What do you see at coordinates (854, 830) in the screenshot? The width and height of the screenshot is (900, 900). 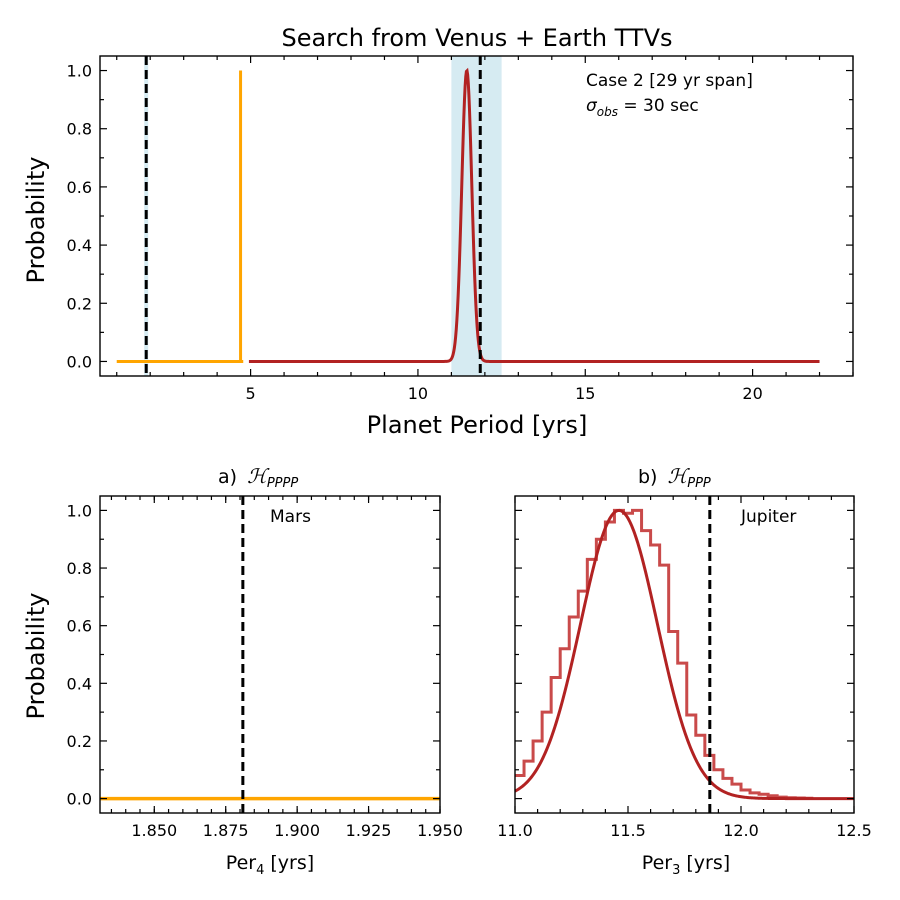 I see `x-tick-label: 12.5` at bounding box center [854, 830].